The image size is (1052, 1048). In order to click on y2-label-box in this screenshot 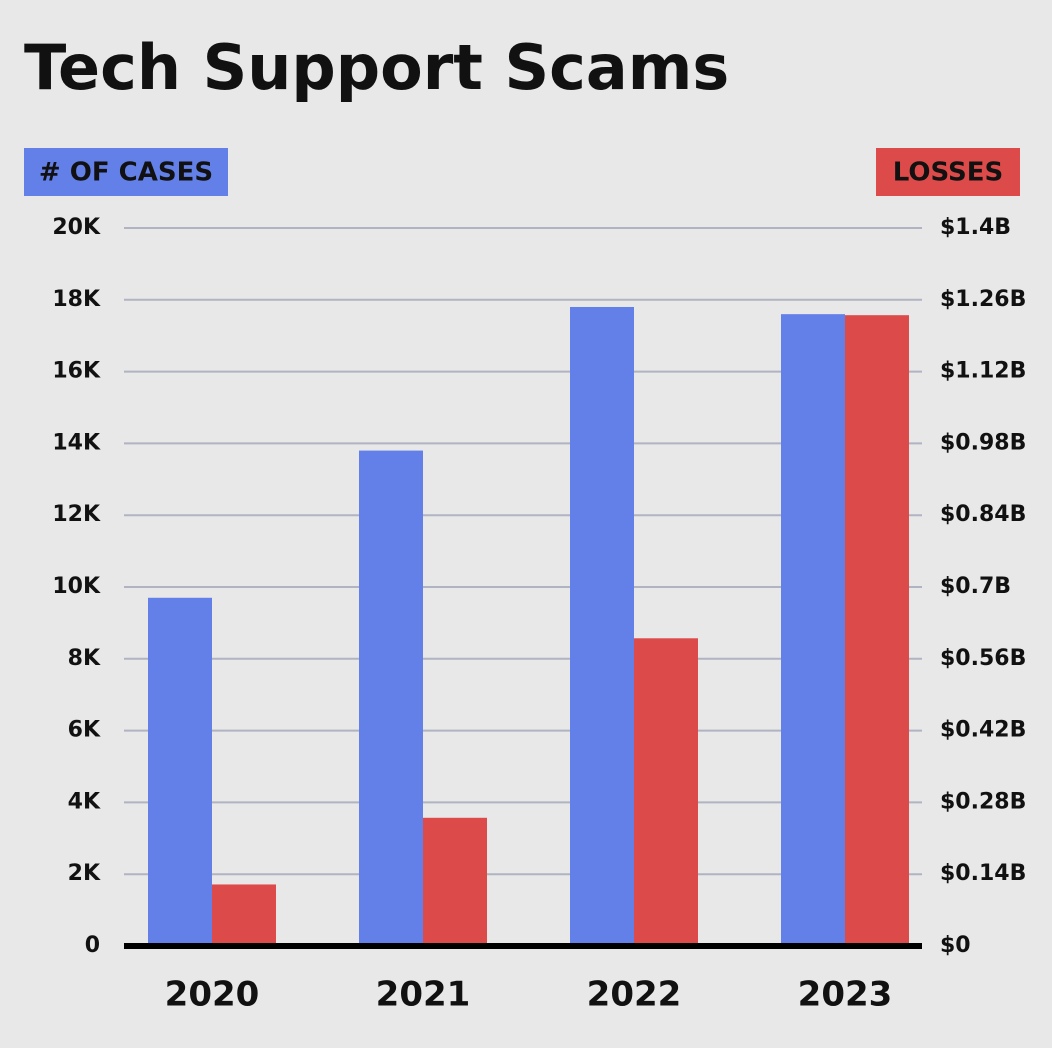, I will do `click(948, 172)`.